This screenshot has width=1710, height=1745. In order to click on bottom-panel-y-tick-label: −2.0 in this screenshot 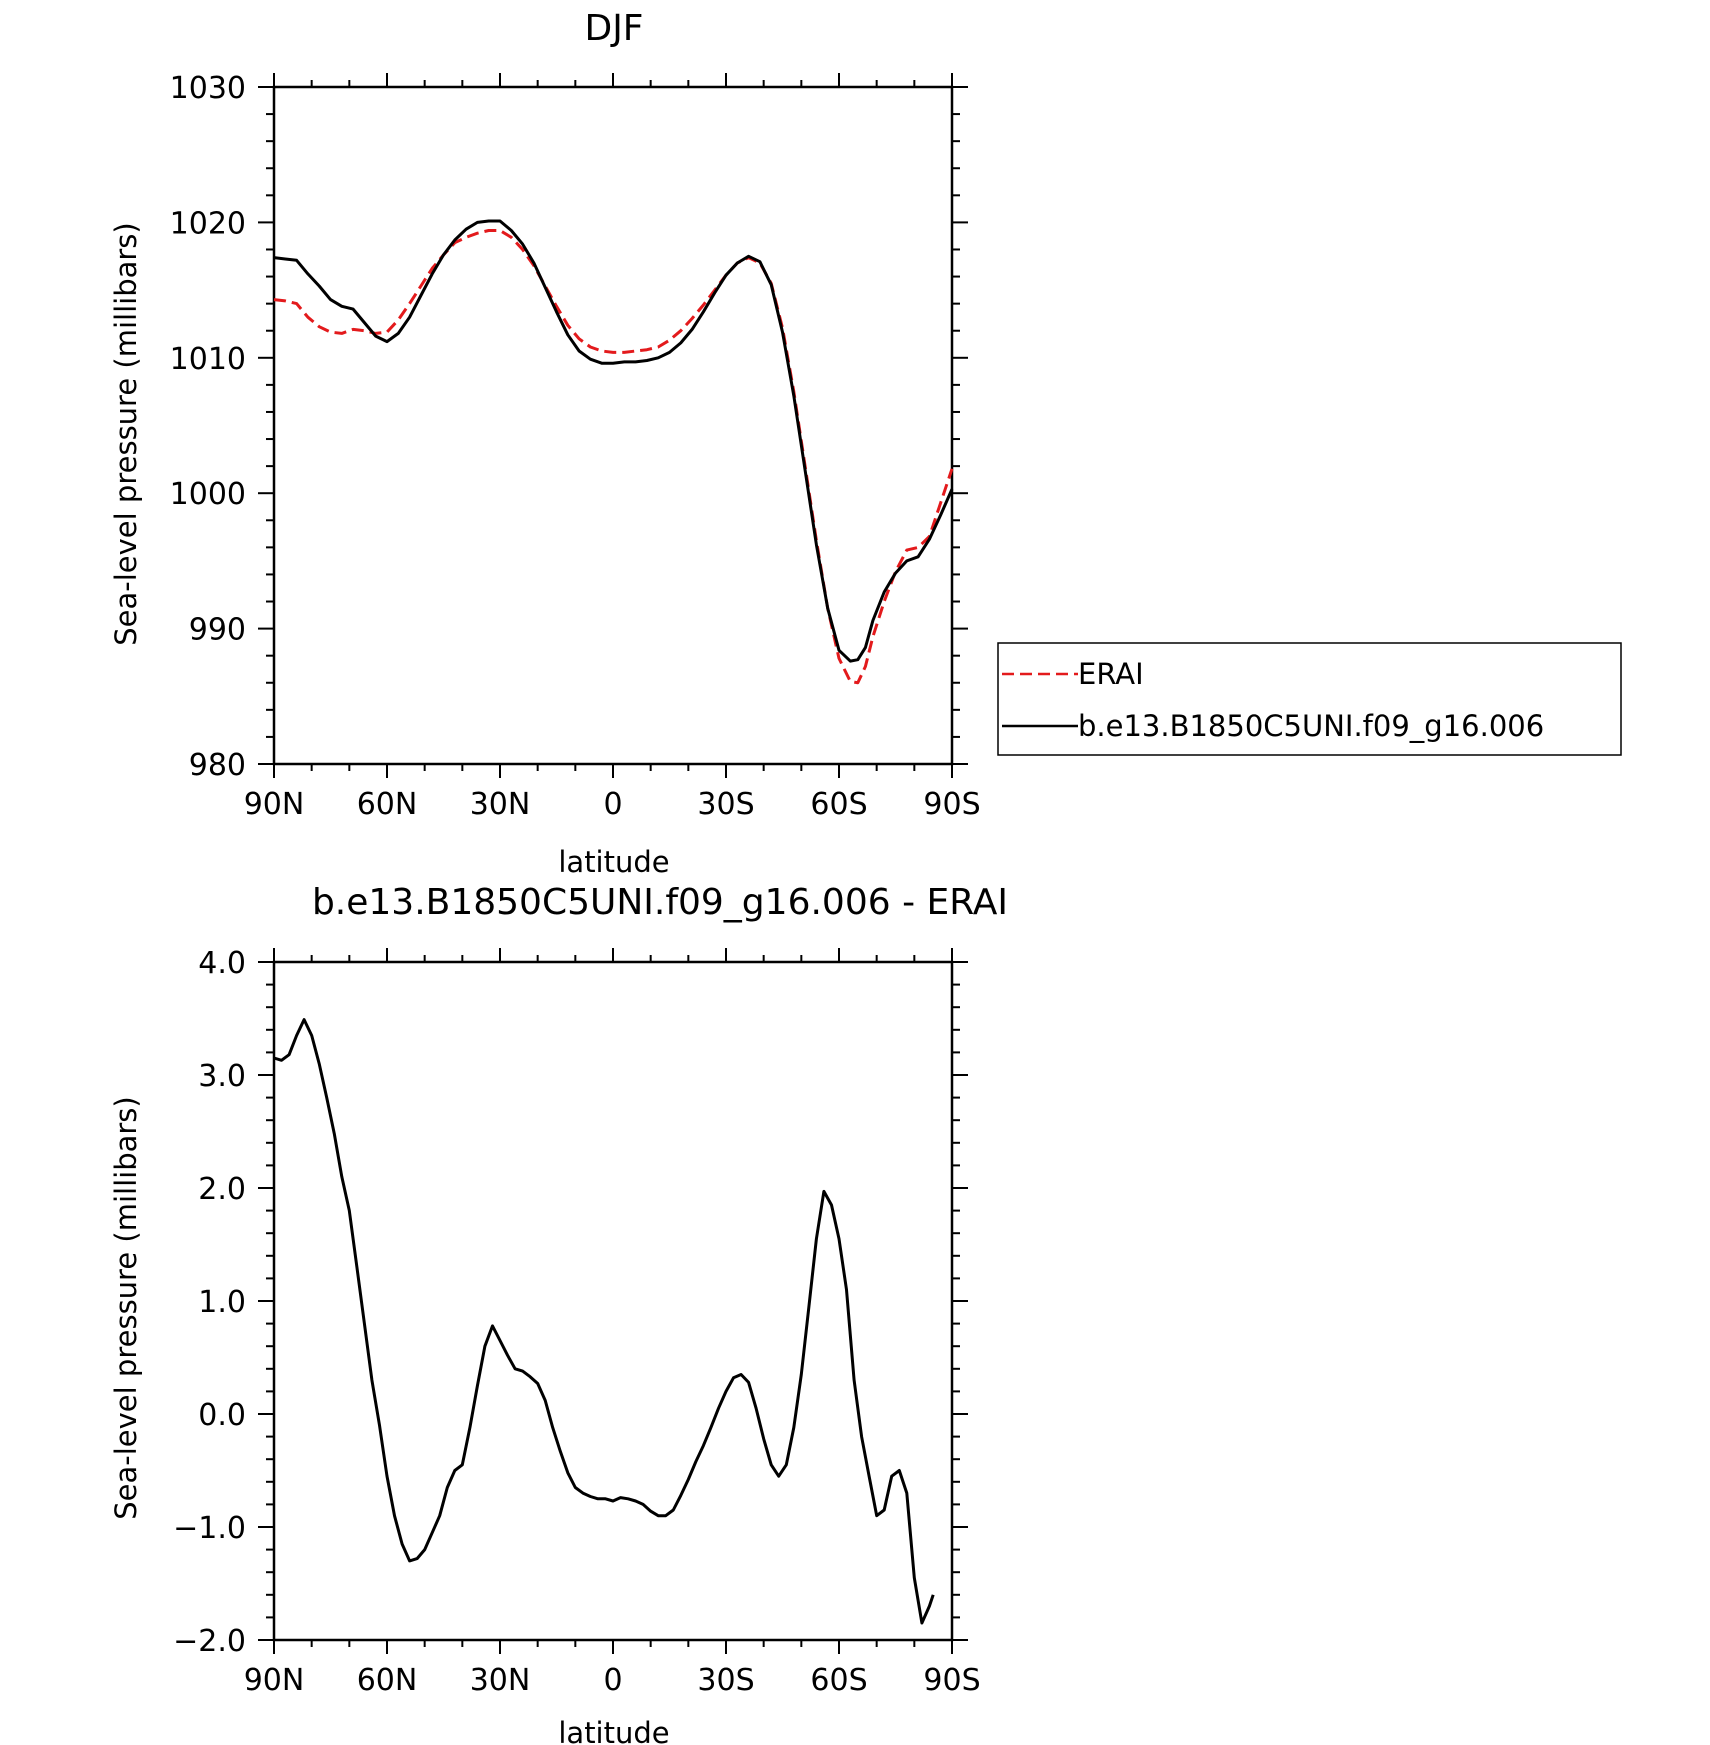, I will do `click(209, 1641)`.